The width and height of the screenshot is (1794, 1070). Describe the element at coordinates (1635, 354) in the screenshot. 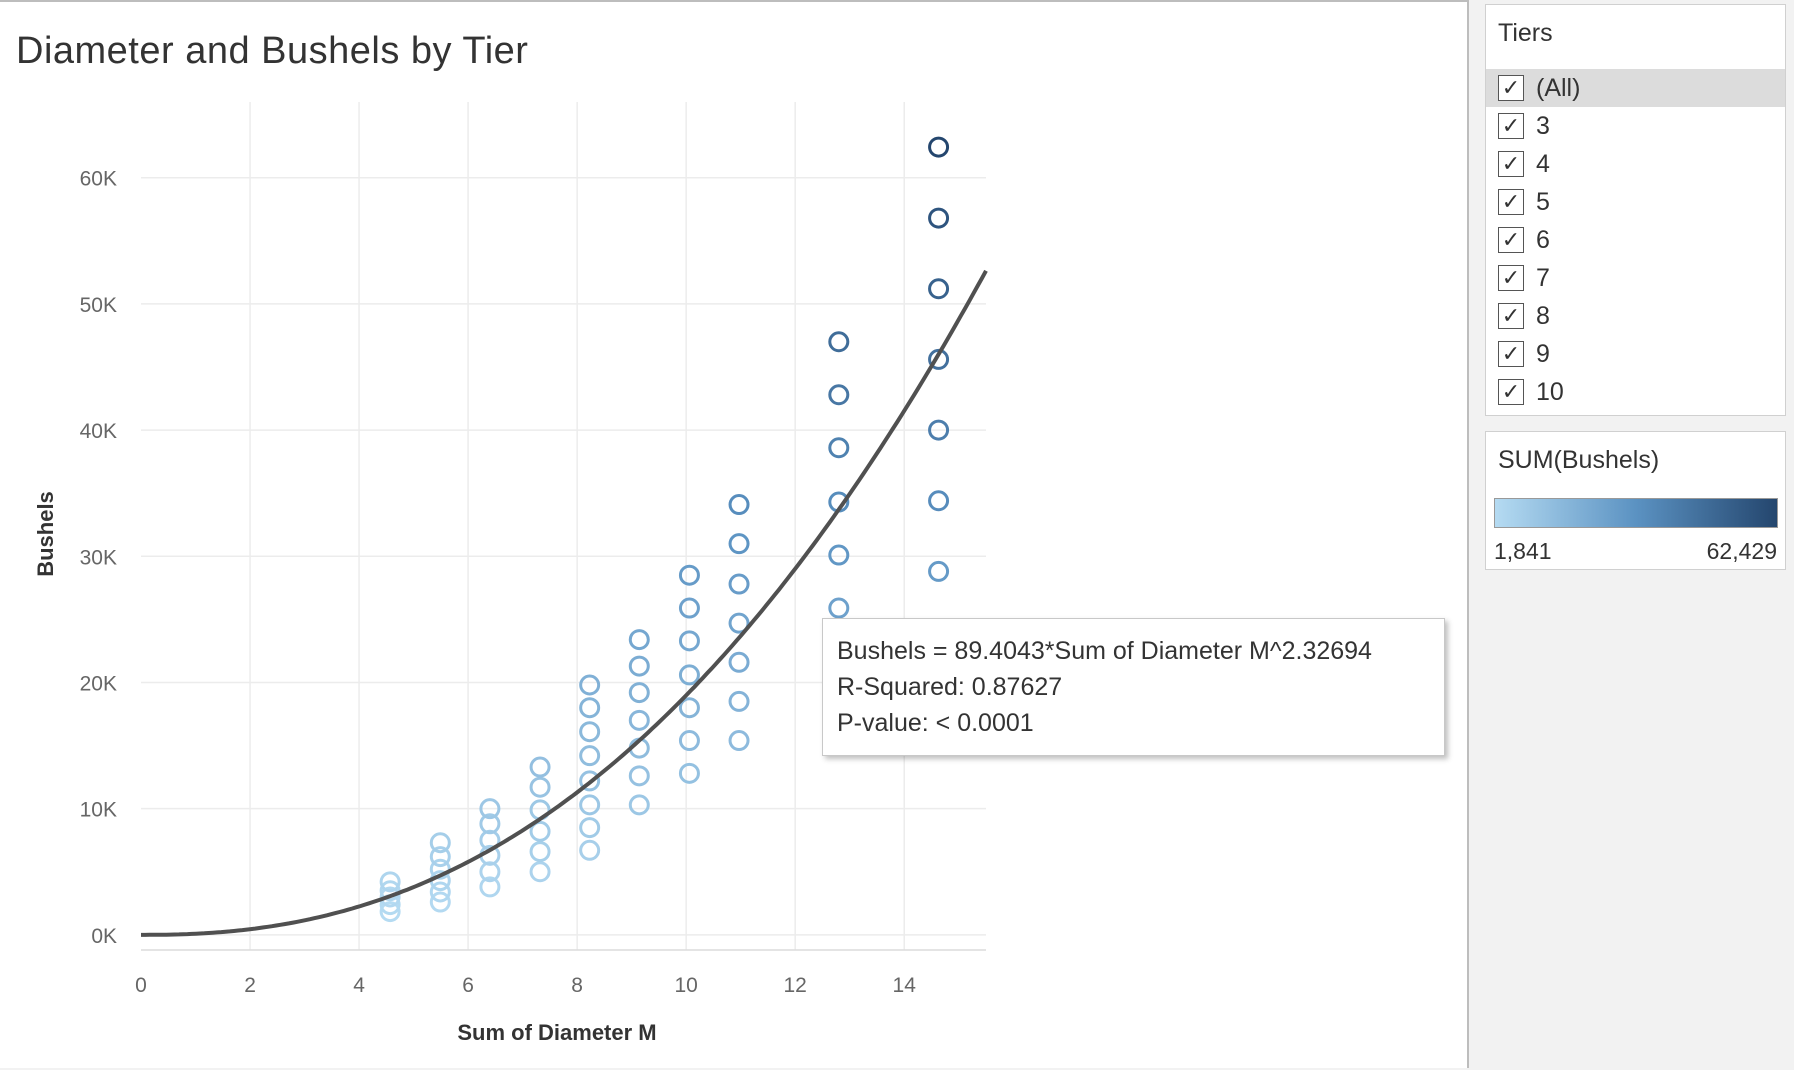

I see `tier-item-9: ✓ 9` at that location.